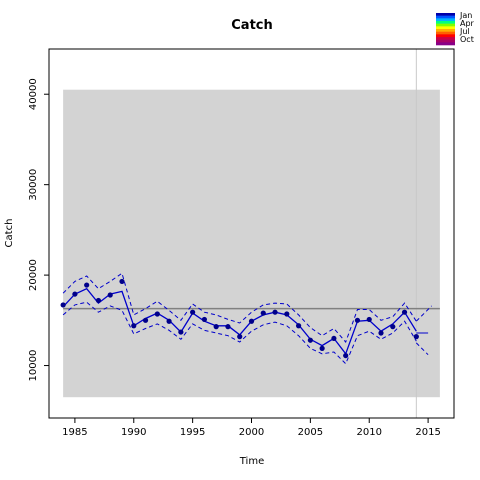 The image size is (480, 480). I want to click on y-tick-label: 40000, so click(33, 94).